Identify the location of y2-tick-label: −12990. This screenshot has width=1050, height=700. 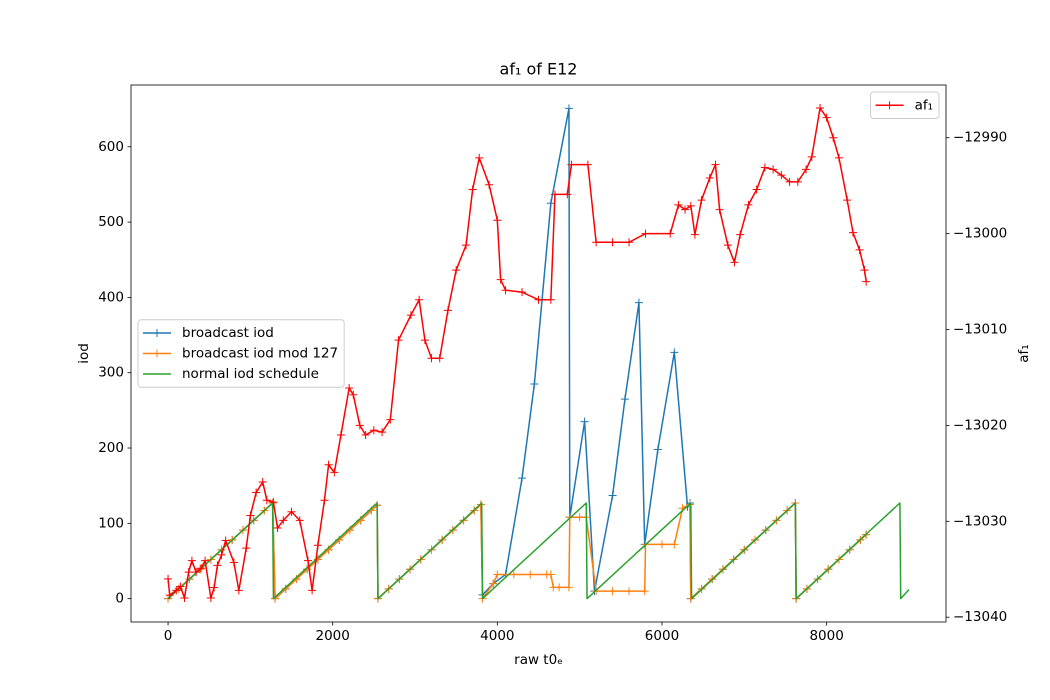
(980, 138).